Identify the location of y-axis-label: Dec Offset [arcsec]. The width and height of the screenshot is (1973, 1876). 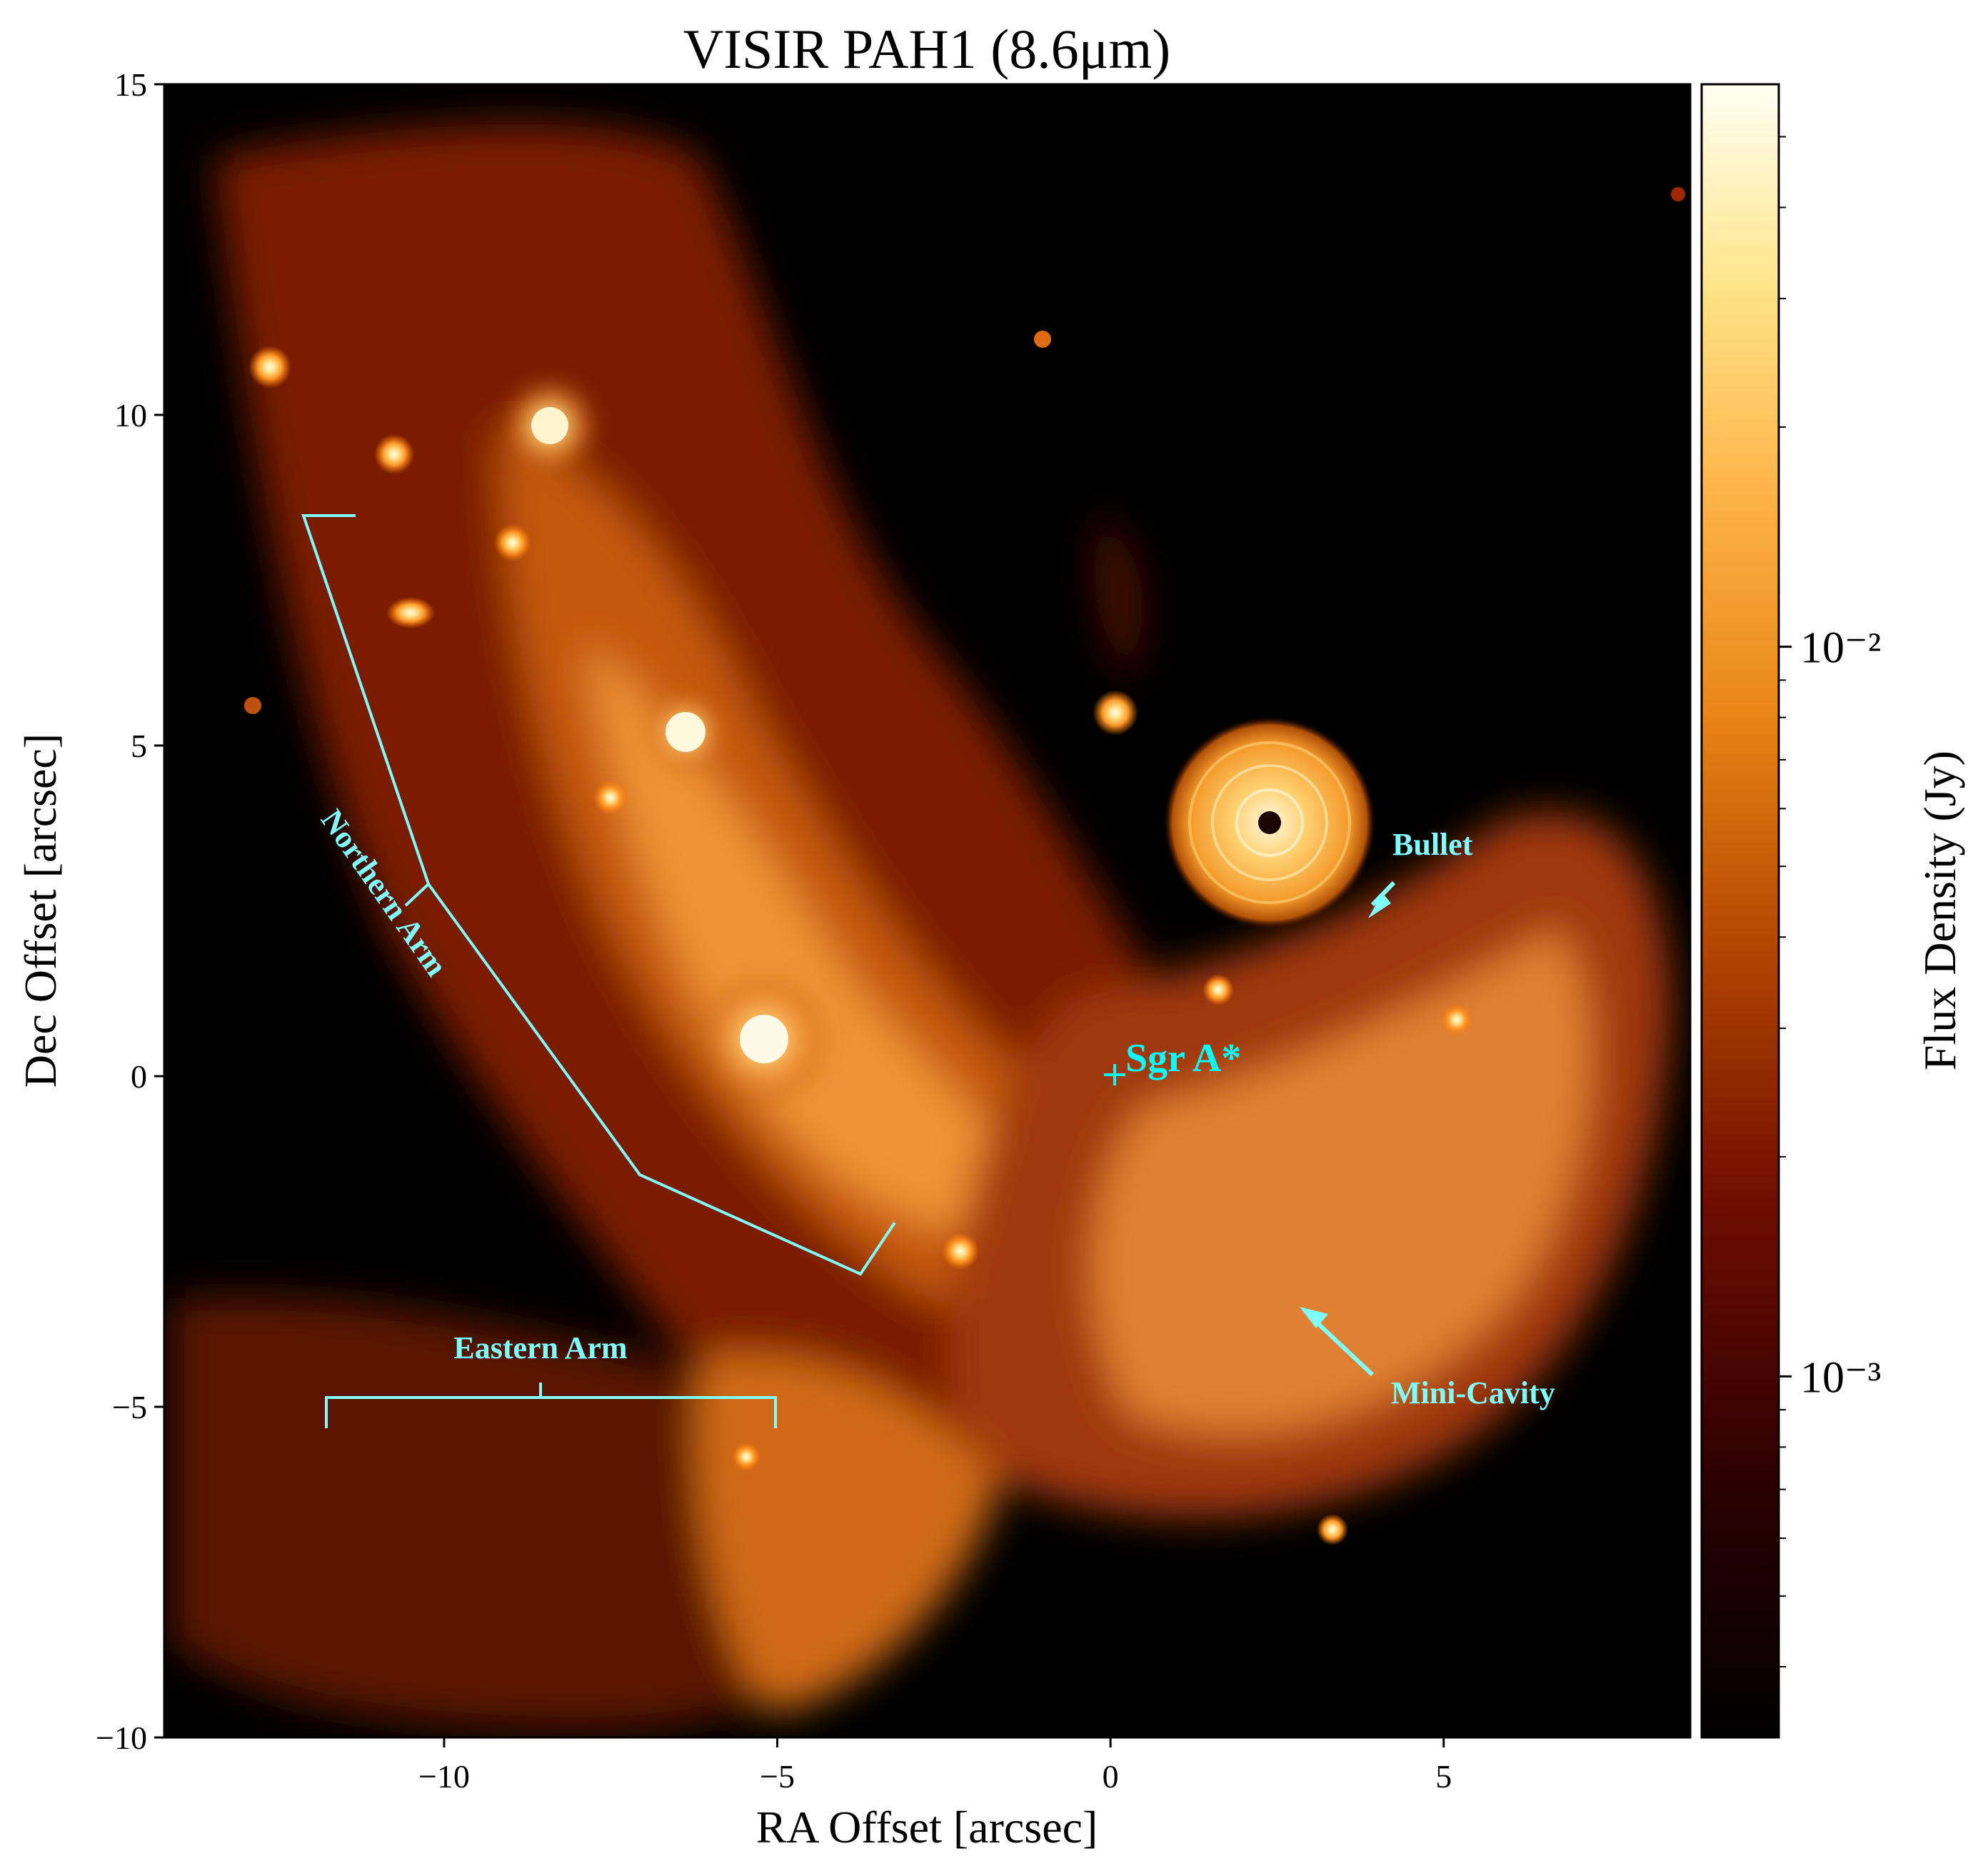
(41, 910).